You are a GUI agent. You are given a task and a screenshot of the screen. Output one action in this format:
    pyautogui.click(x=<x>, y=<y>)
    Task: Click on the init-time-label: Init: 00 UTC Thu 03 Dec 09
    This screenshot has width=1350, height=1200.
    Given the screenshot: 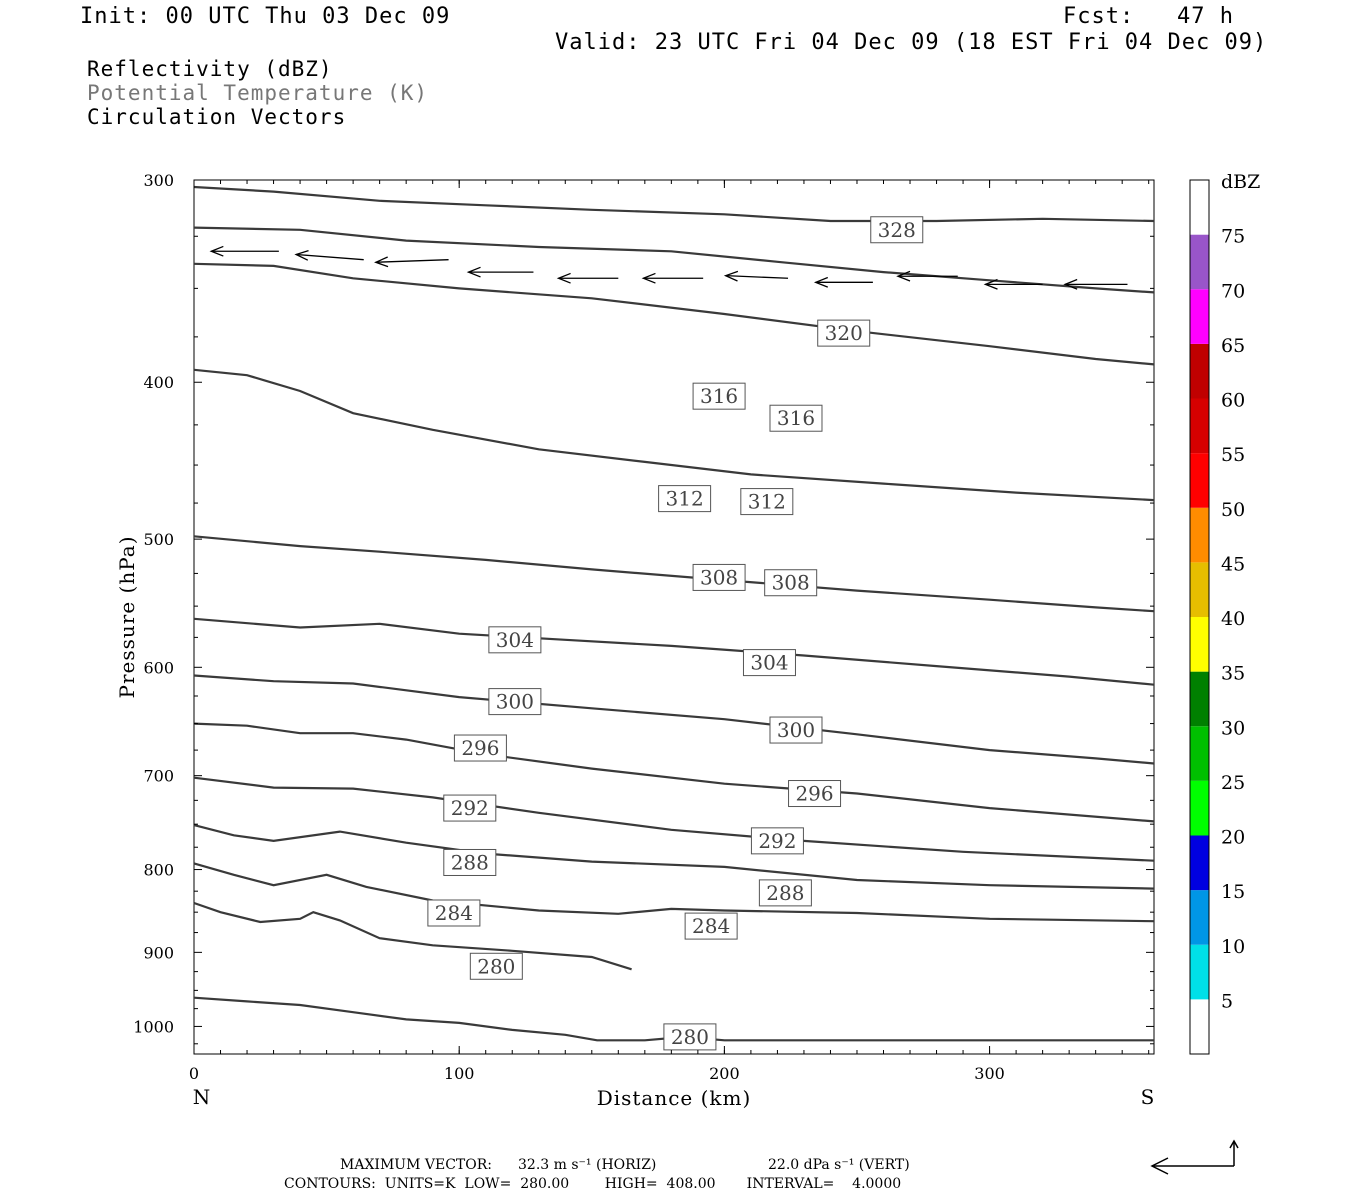 What is the action you would take?
    pyautogui.click(x=265, y=16)
    